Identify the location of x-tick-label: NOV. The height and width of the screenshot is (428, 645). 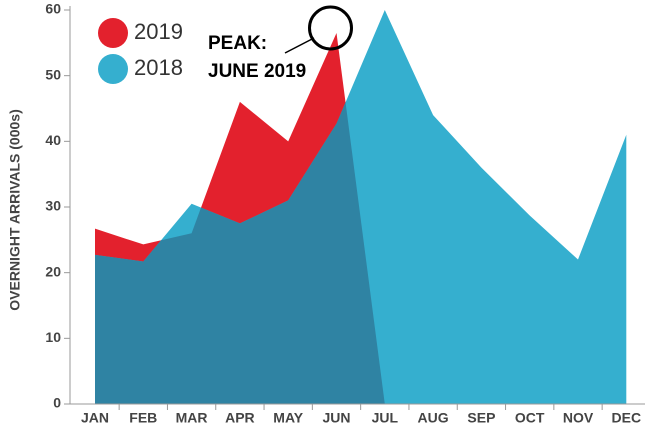
(578, 418).